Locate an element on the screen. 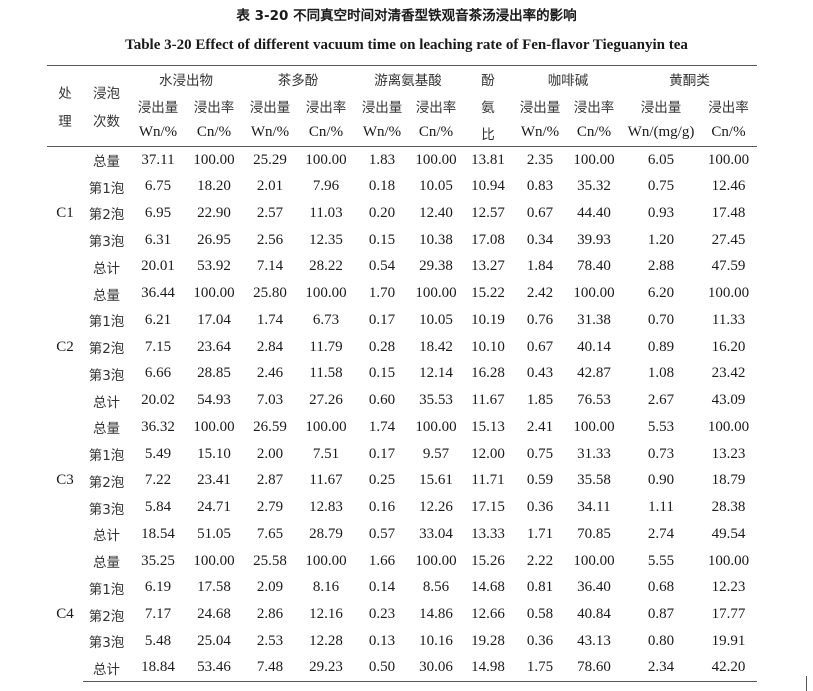  value-cell: 27.45 is located at coordinates (728, 239).